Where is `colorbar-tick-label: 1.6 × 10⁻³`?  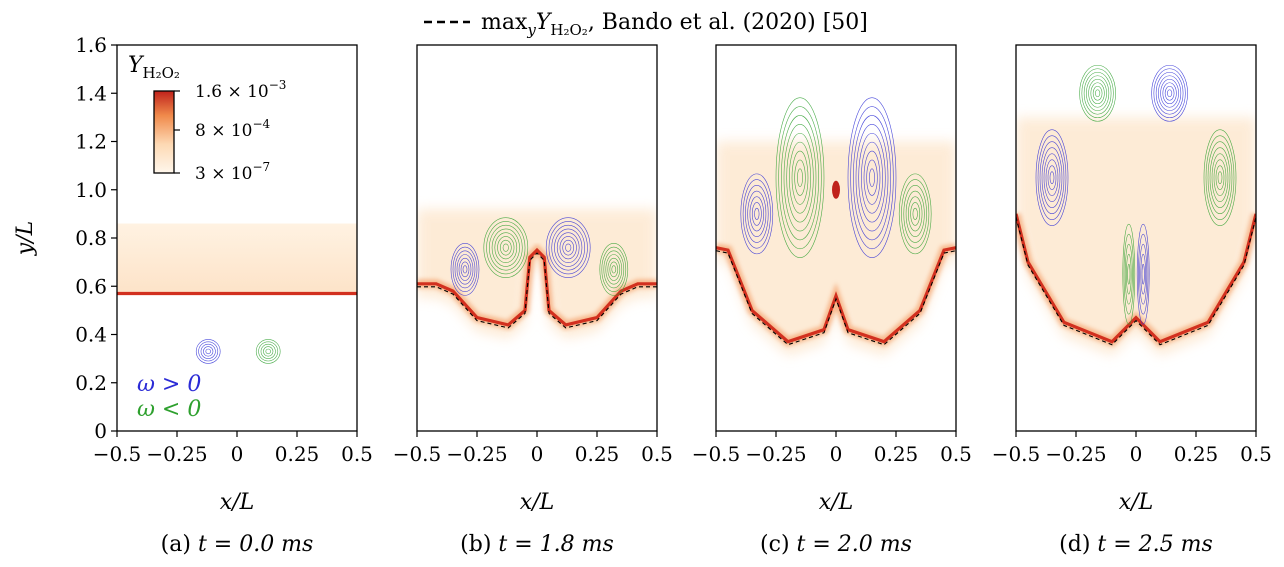 colorbar-tick-label: 1.6 × 10⁻³ is located at coordinates (240, 90).